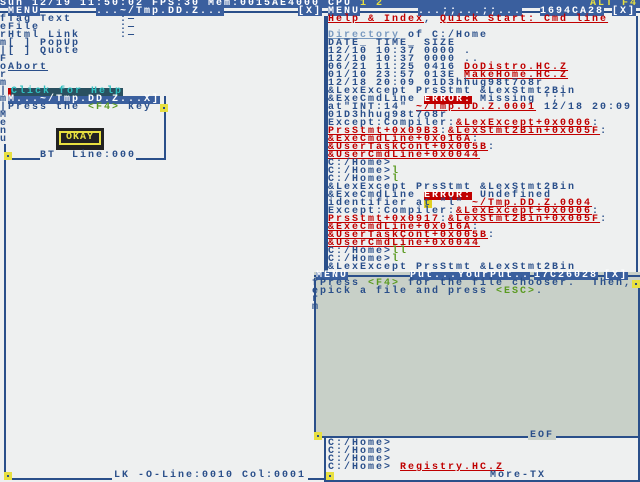 The width and height of the screenshot is (640, 482). I want to click on text-line: Directory of C:/Home, so click(408, 35).